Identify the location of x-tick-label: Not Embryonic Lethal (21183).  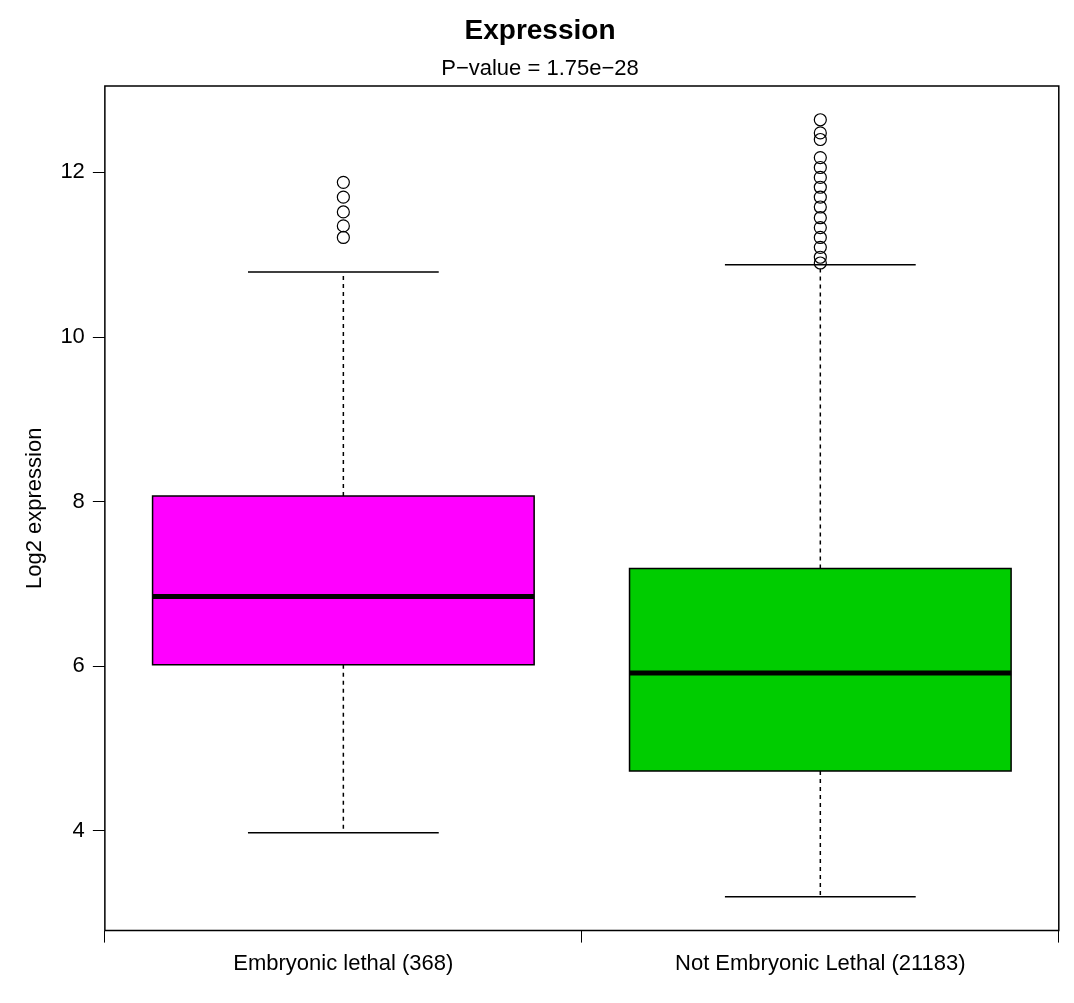
(820, 962).